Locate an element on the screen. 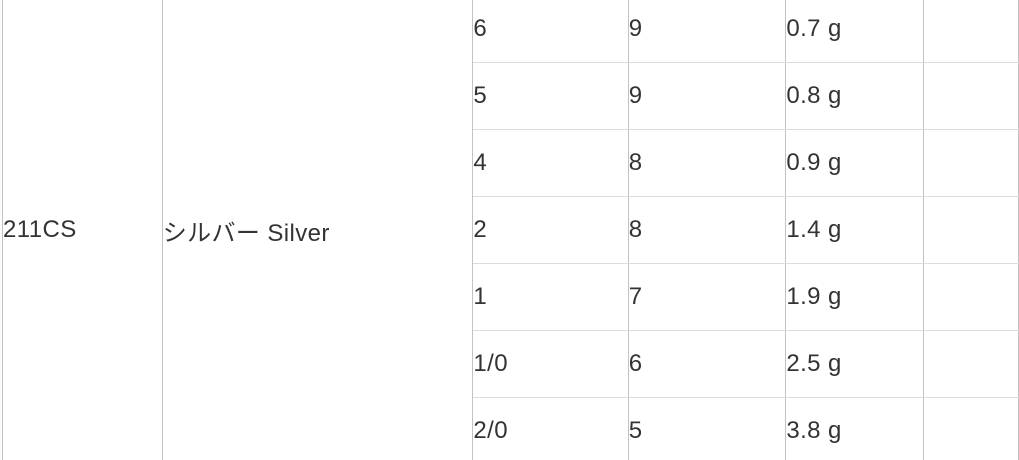 Image resolution: width=1019 pixels, height=460 pixels. table-row: 1/0 6 2.5 g is located at coordinates (511, 364).